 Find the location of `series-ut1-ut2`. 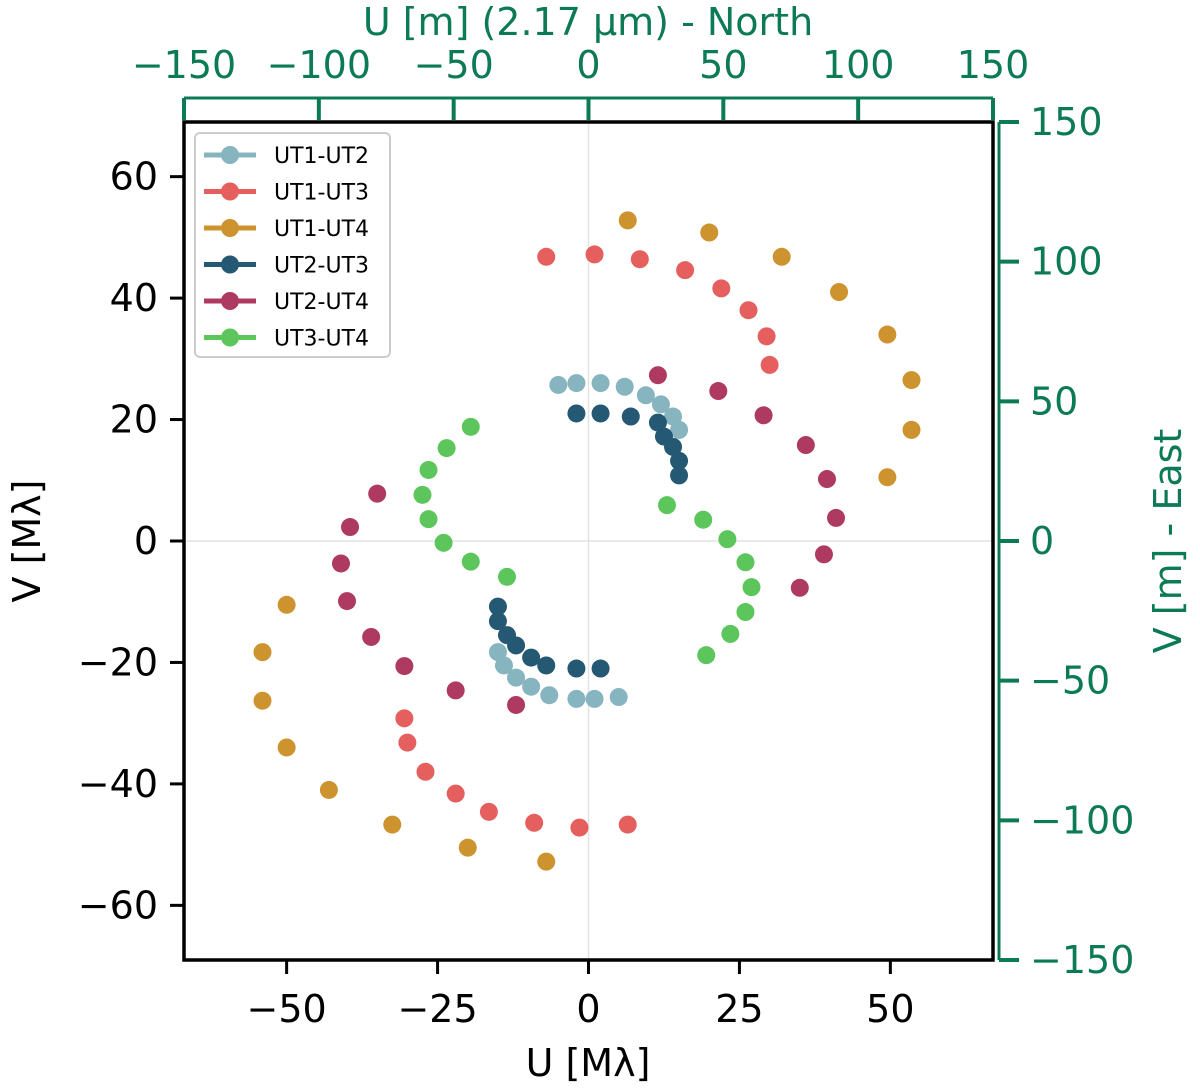

series-ut1-ut2 is located at coordinates (588, 541).